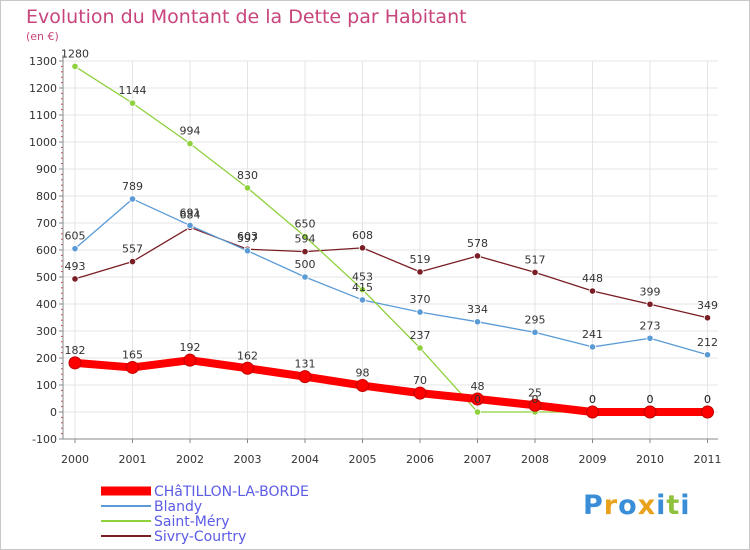 This screenshot has height=550, width=750. I want to click on data-label-2: 1144, so click(133, 90).